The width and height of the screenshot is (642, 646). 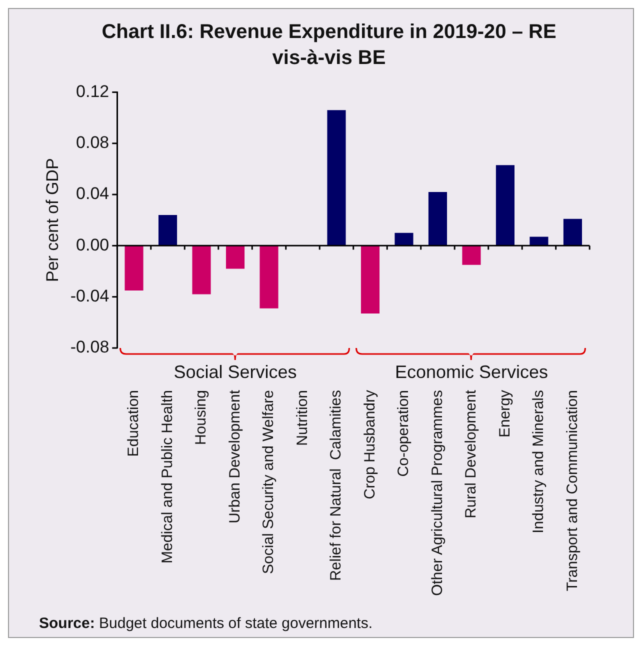 I want to click on y-tick-label: 0.08, so click(x=93, y=142).